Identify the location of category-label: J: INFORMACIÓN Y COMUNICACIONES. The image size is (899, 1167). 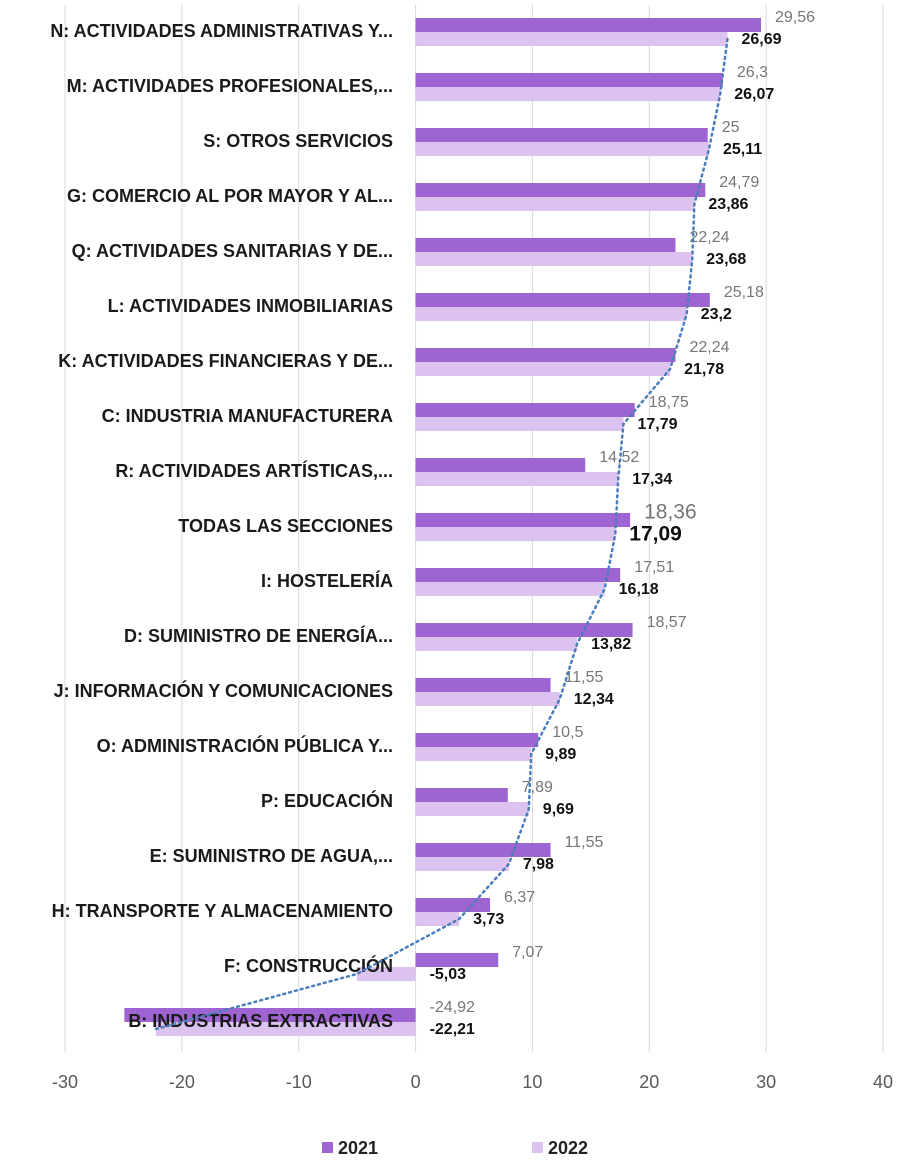
(223, 690).